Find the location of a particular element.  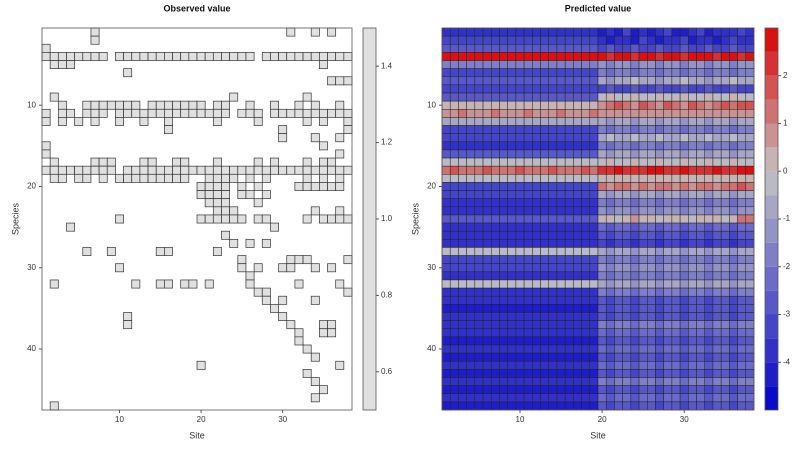

colorbar-tick-label: 1.4 is located at coordinates (387, 65).